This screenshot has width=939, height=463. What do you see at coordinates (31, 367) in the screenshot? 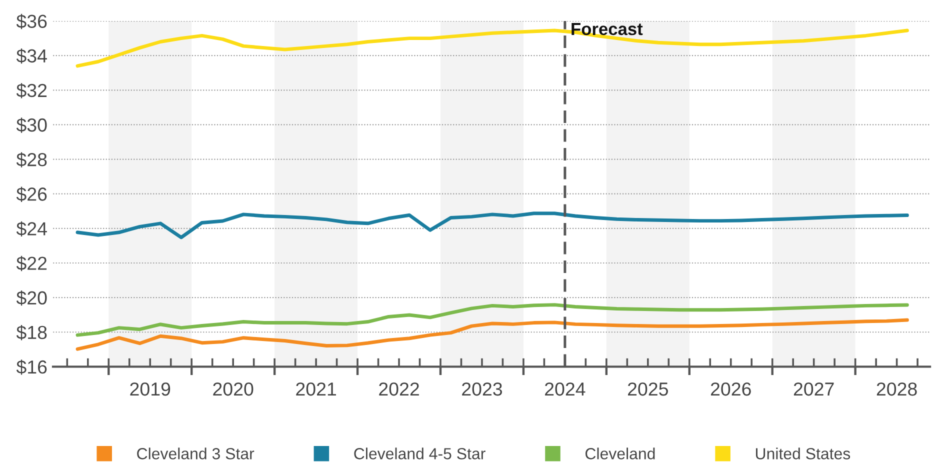
I see `y-tick-label: $16` at bounding box center [31, 367].